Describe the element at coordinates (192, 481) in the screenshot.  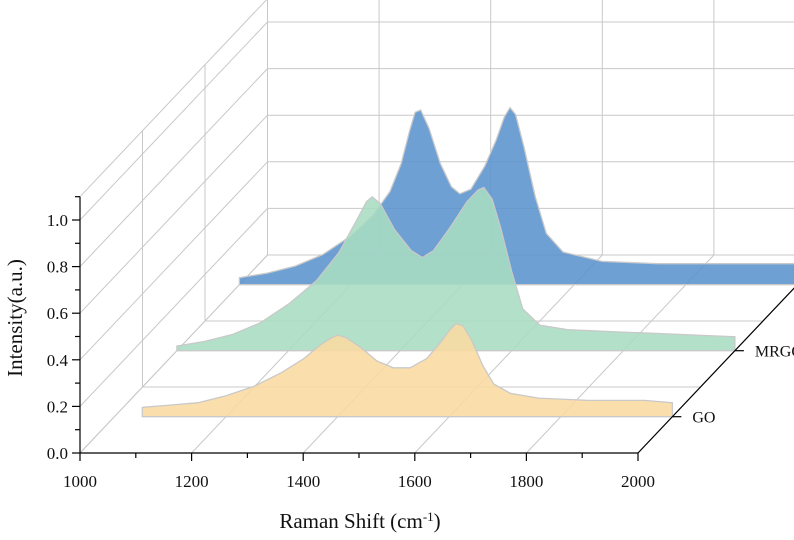
I see `x-tick-label: 1200` at that location.